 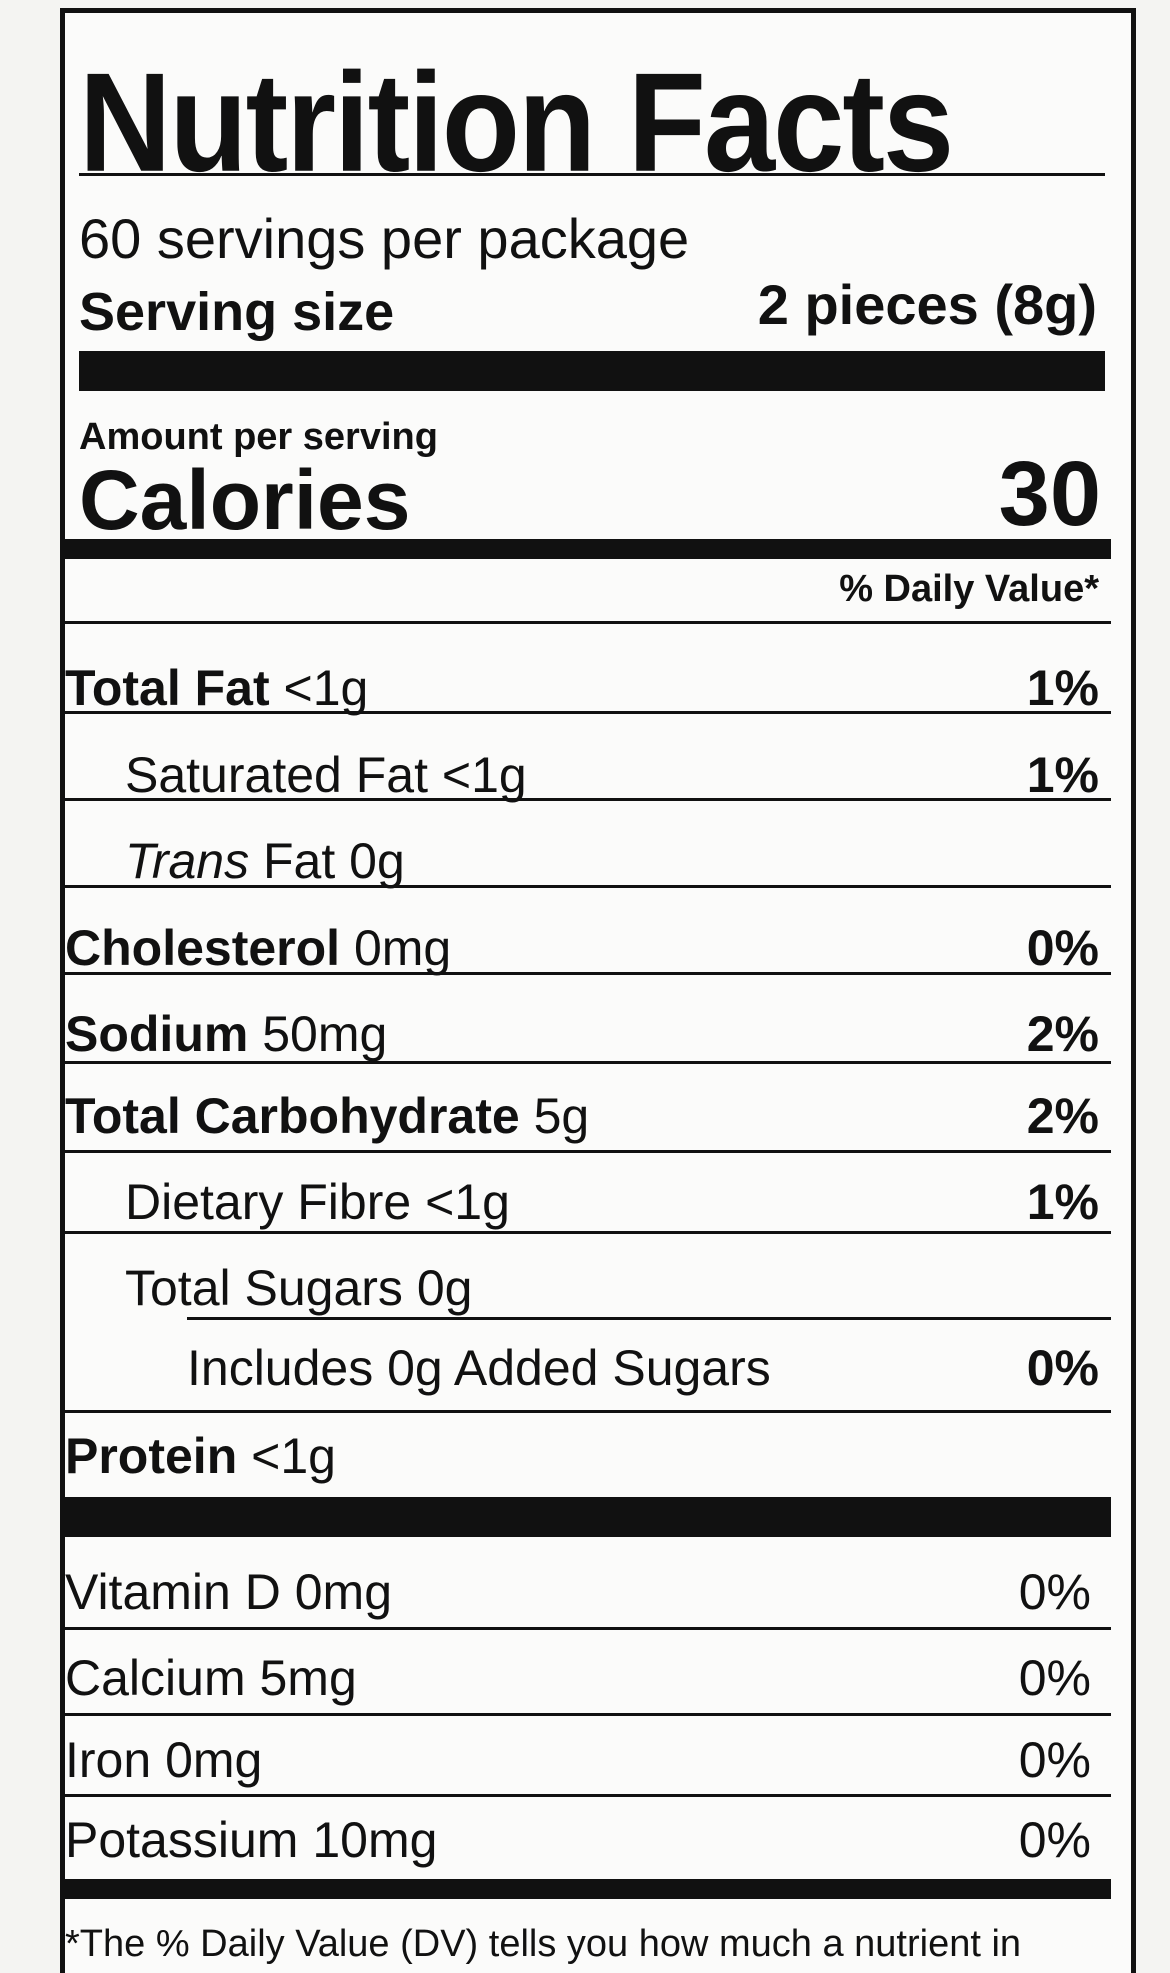 I want to click on vitamin-row: Iron 0mg 0%, so click(x=598, y=1765).